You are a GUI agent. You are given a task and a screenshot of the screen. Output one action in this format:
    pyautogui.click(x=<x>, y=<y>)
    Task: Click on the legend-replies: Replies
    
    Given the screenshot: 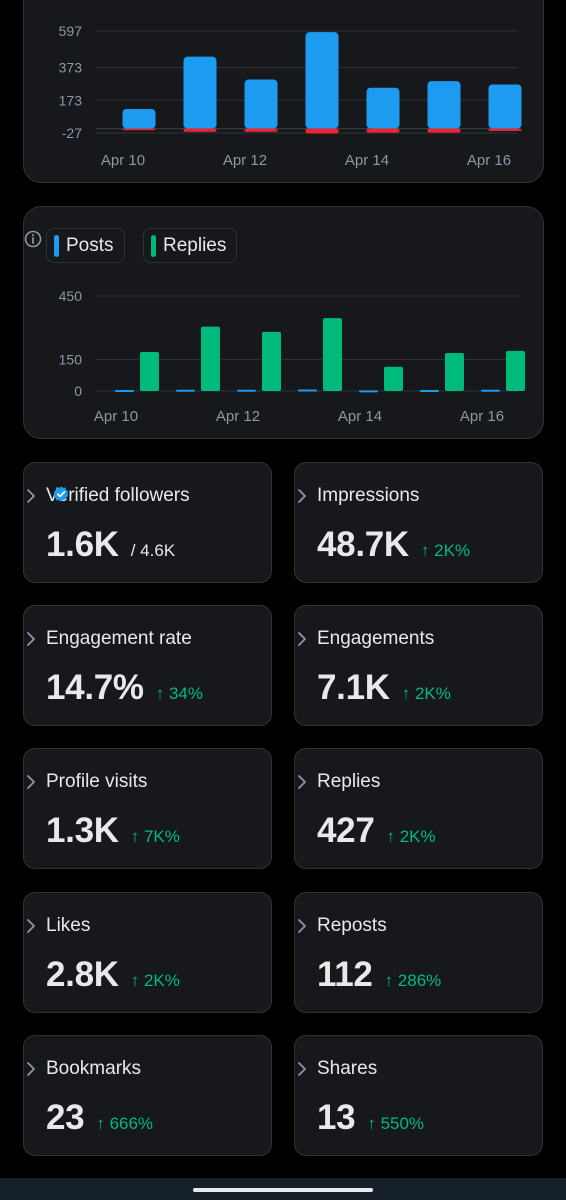 What is the action you would take?
    pyautogui.click(x=190, y=245)
    